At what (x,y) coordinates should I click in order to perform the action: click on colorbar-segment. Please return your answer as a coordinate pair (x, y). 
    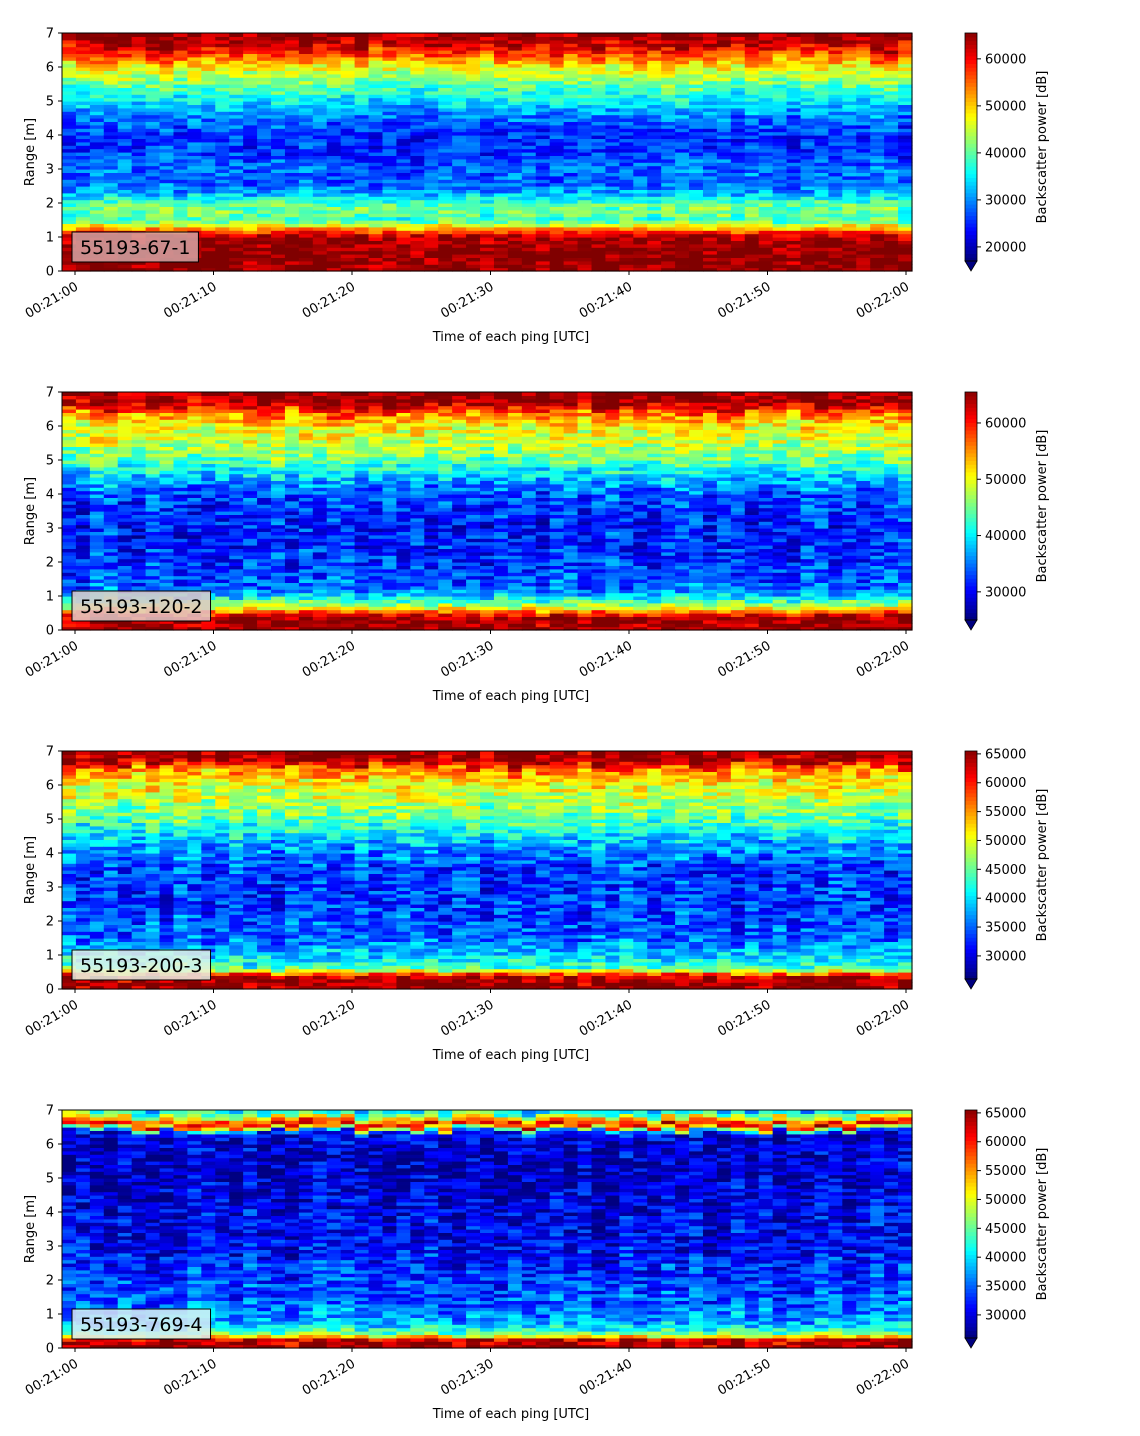
    Looking at the image, I should click on (971, 149).